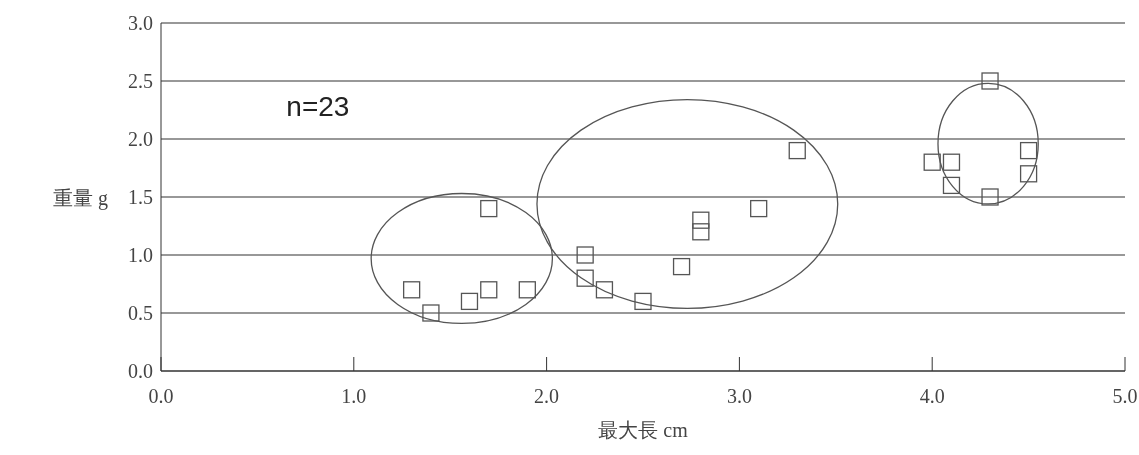 This screenshot has width=1139, height=455. I want to click on y-tick-label: 2.0, so click(140, 139).